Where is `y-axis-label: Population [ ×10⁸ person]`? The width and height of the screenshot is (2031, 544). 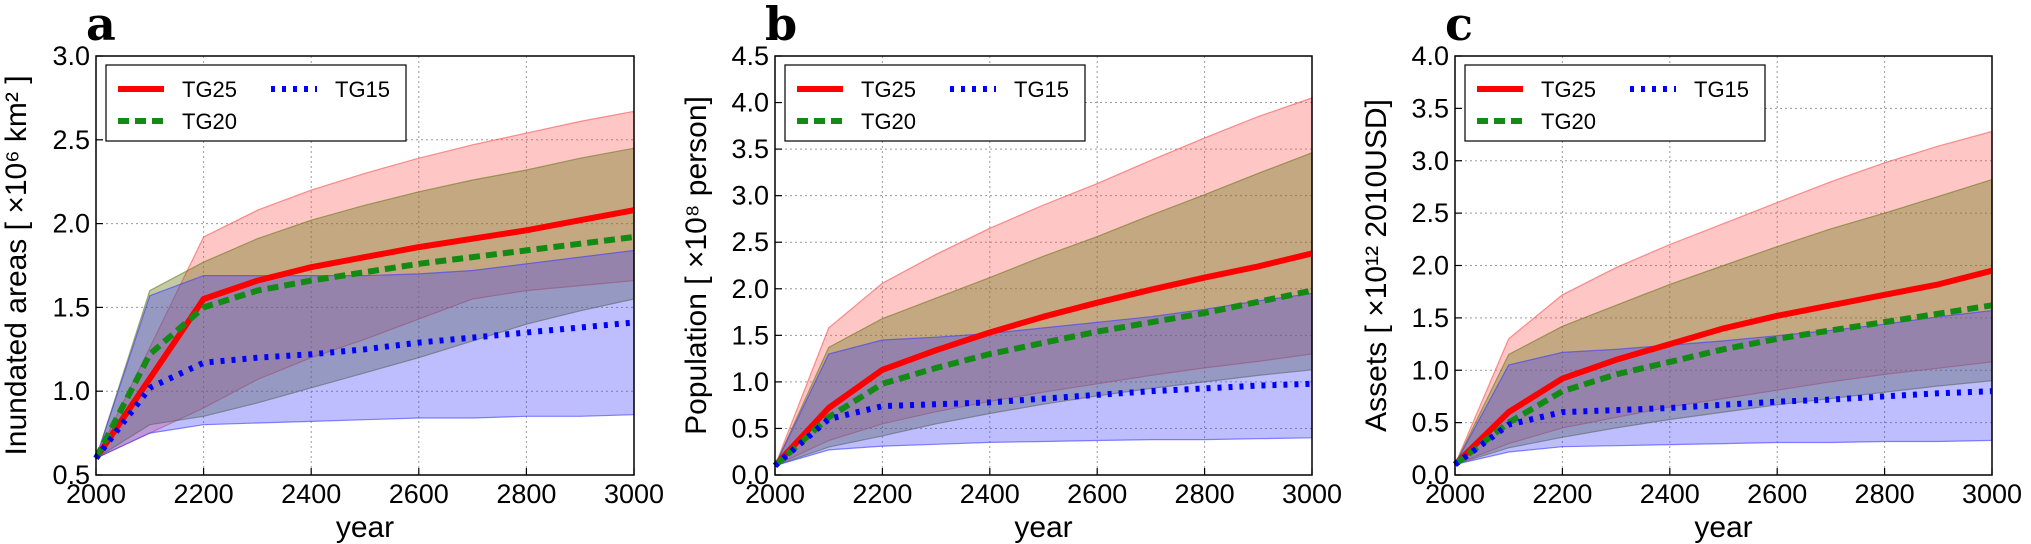
y-axis-label: Population [ ×10⁸ person] is located at coordinates (696, 265).